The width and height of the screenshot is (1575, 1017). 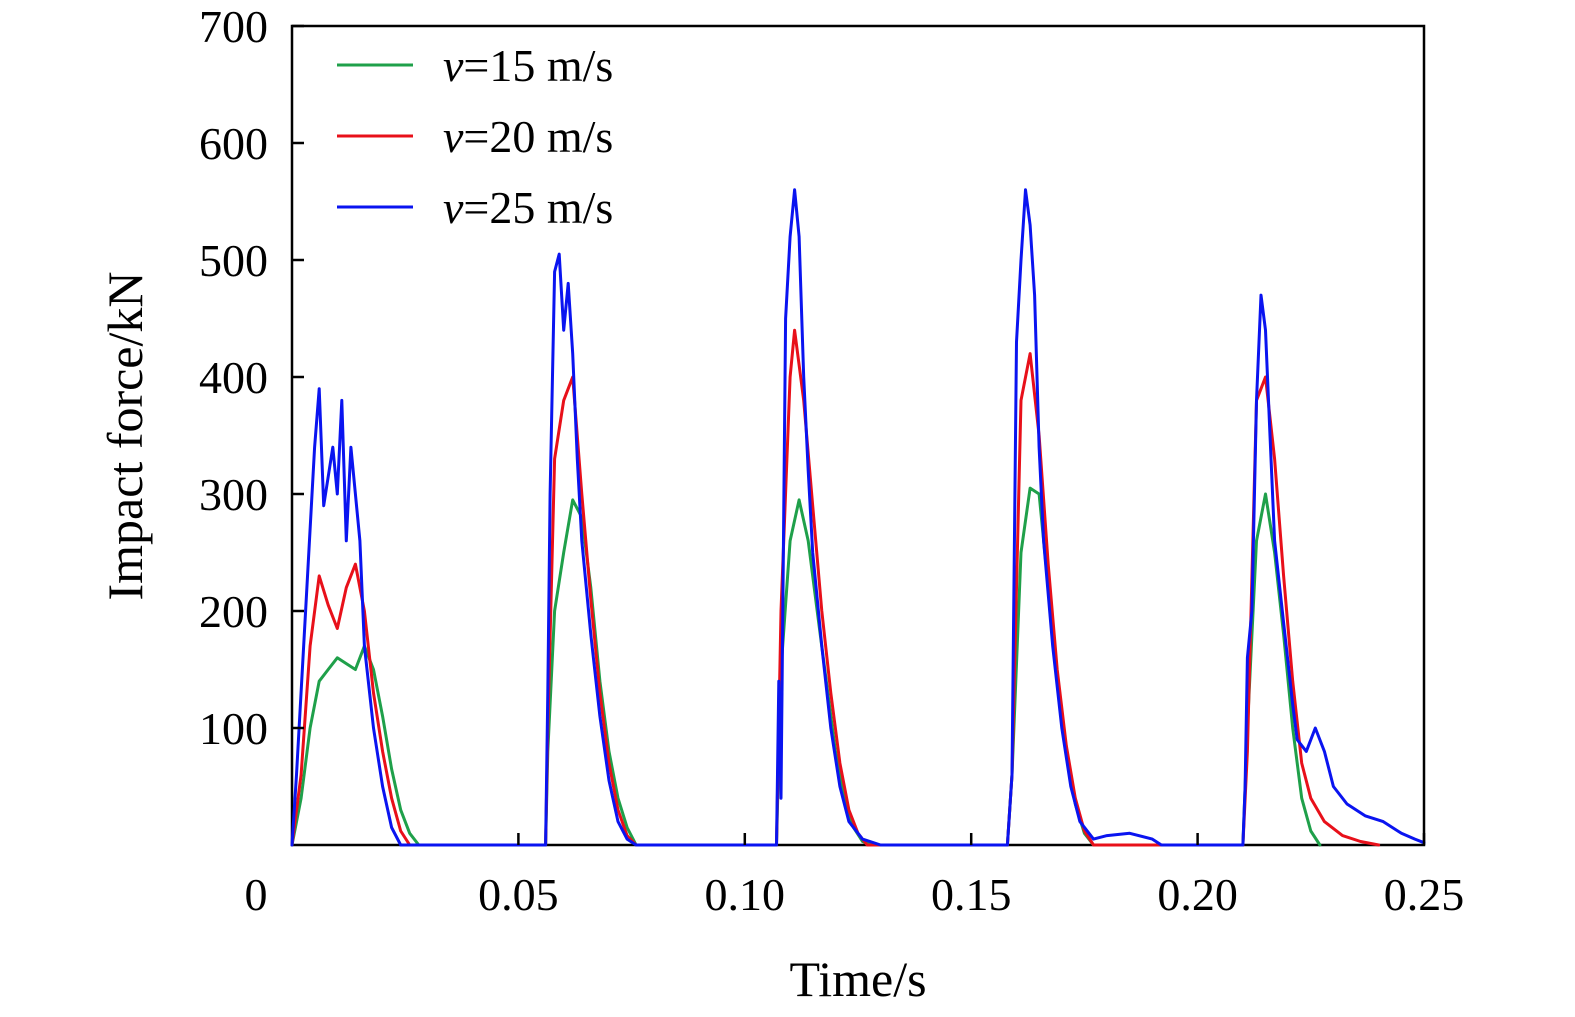 I want to click on y-tick-label: 300, so click(x=233, y=494).